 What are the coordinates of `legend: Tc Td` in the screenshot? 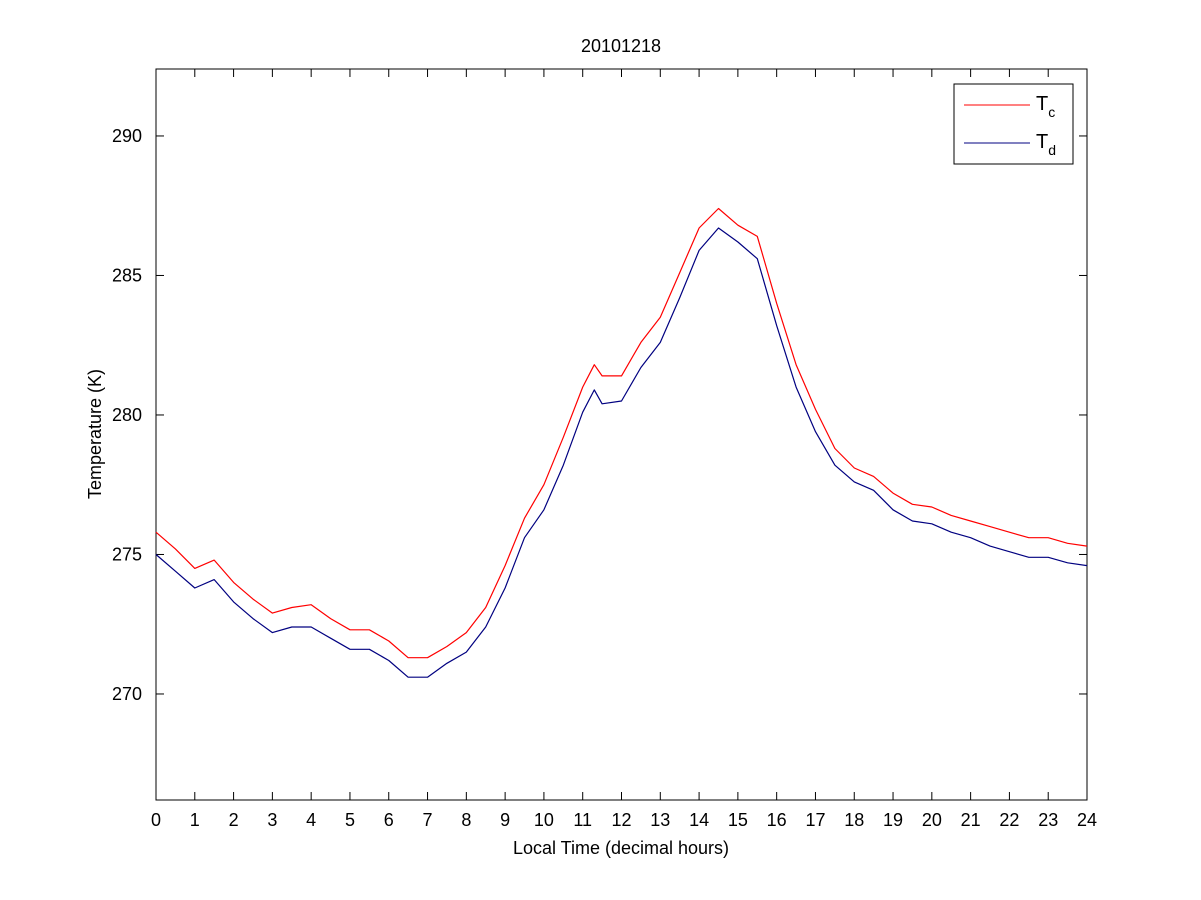 It's located at (1013, 124).